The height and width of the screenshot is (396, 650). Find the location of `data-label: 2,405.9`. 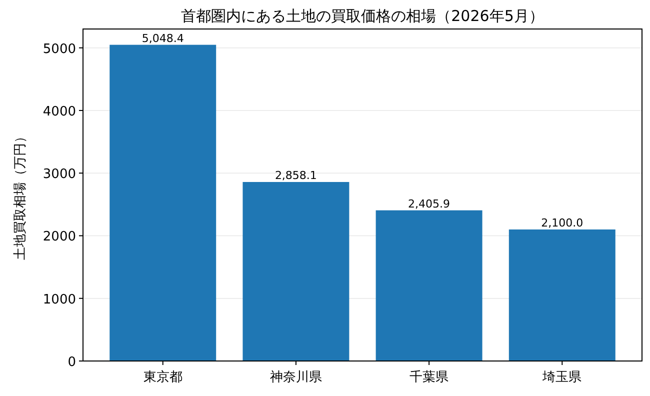

data-label: 2,405.9 is located at coordinates (429, 203).